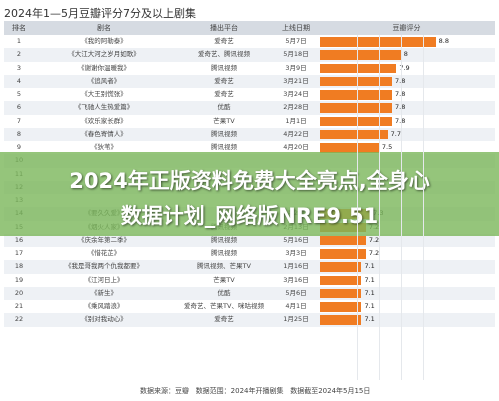 This screenshot has height=401, width=499. What do you see at coordinates (249, 55) in the screenshot?
I see `table-row: 2 《大江大河之岁月如歌》 爱奇艺、腾讯视频 5月18日 8` at bounding box center [249, 55].